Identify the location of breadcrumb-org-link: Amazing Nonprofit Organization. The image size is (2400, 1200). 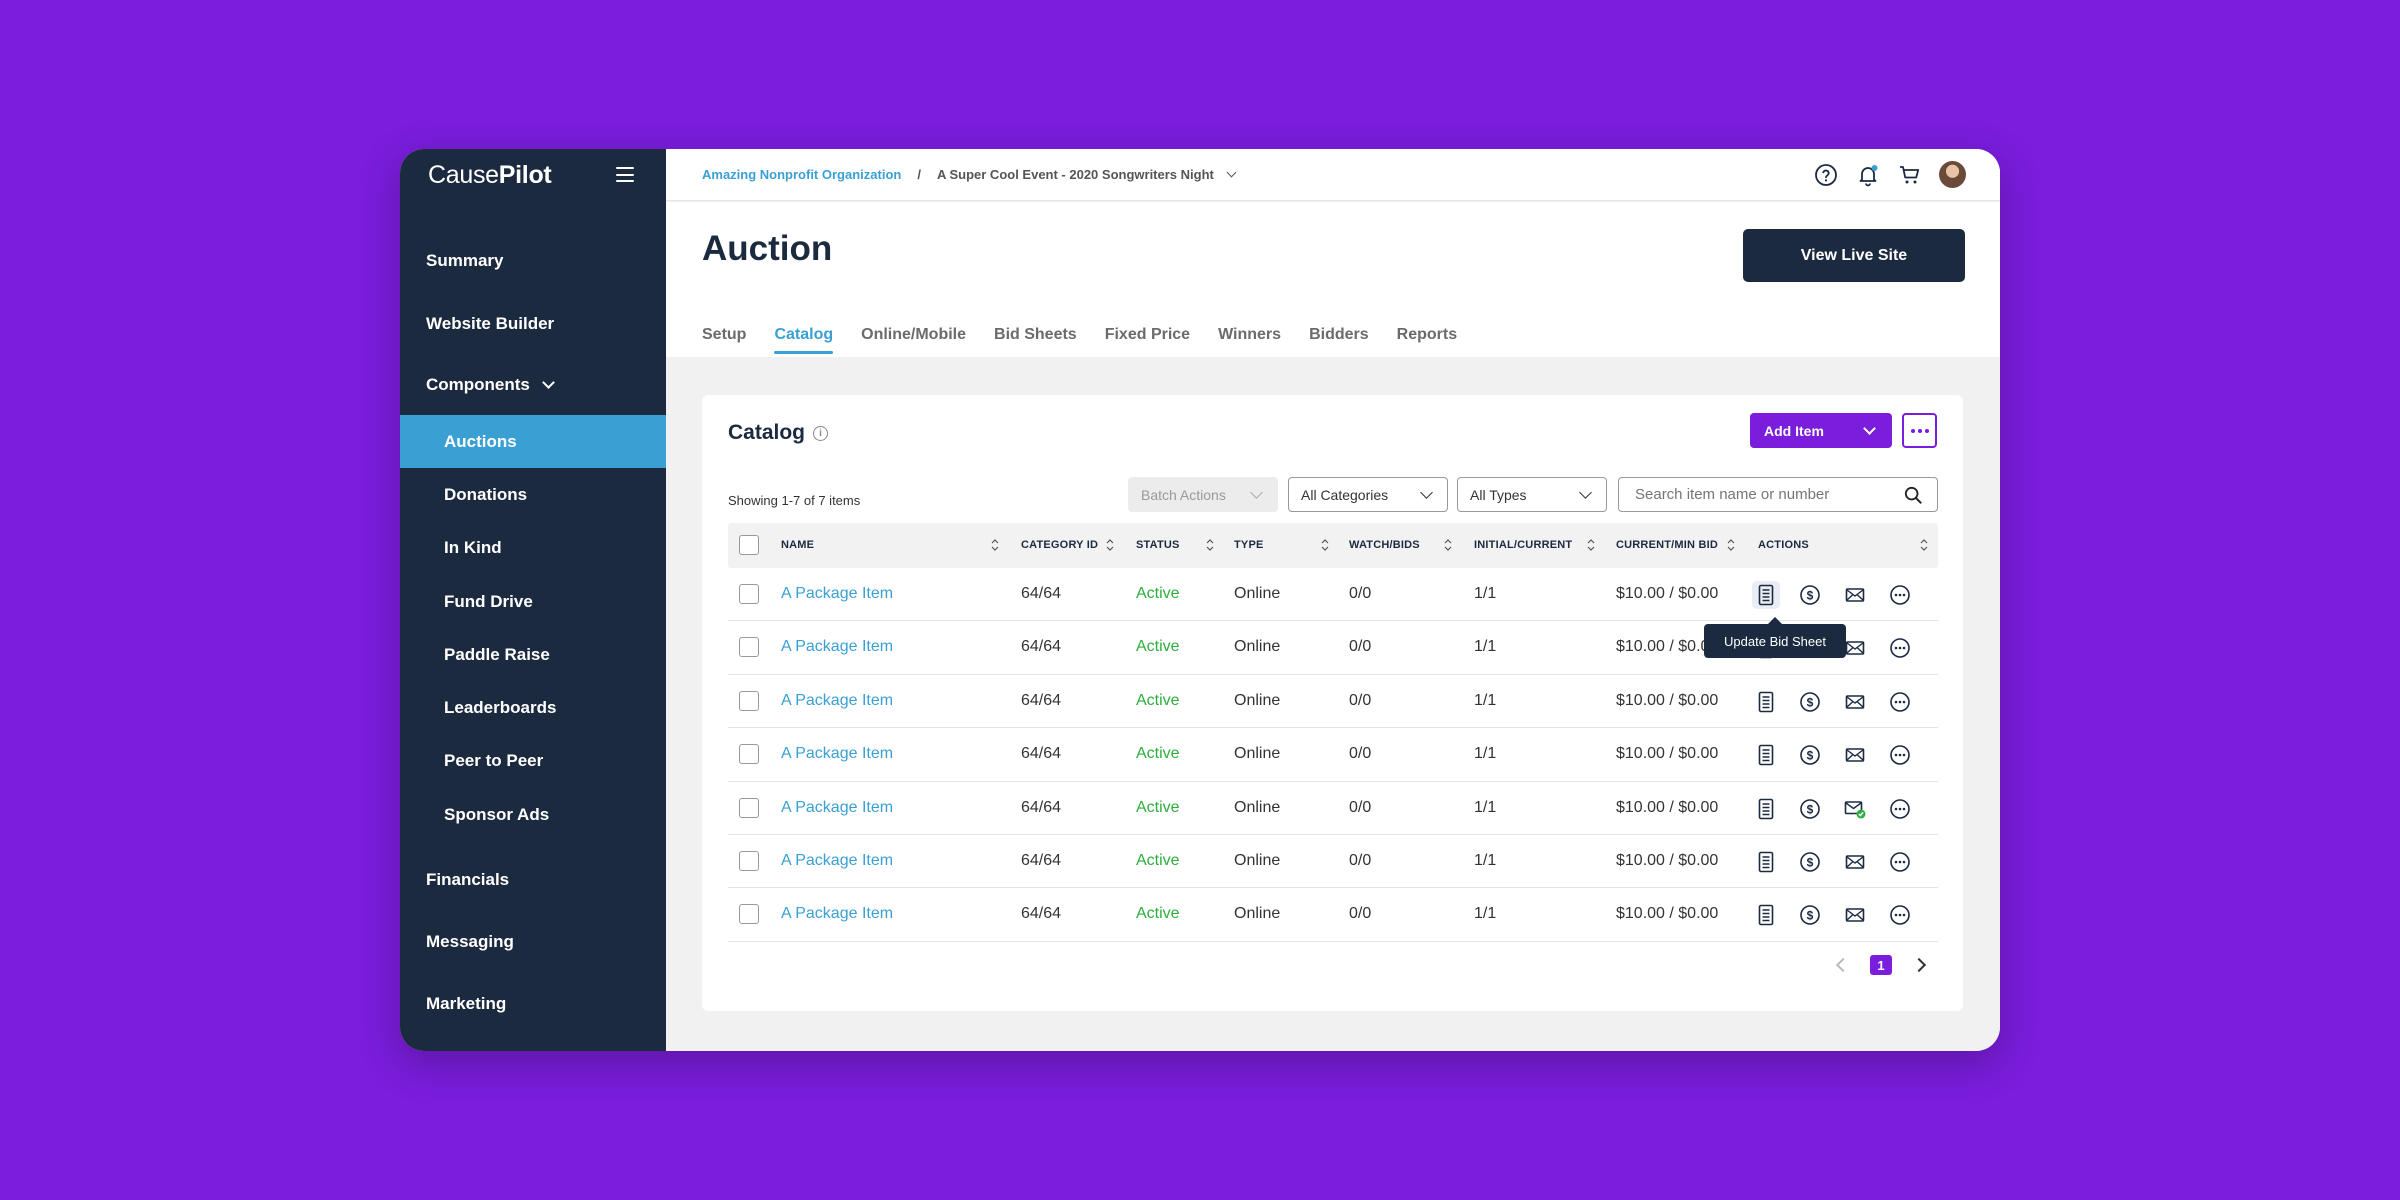
(802, 174).